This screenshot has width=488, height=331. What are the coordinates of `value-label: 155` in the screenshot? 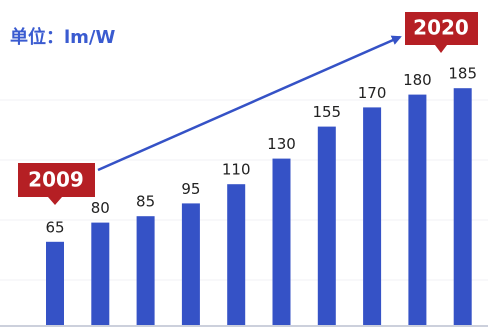 It's located at (326, 112).